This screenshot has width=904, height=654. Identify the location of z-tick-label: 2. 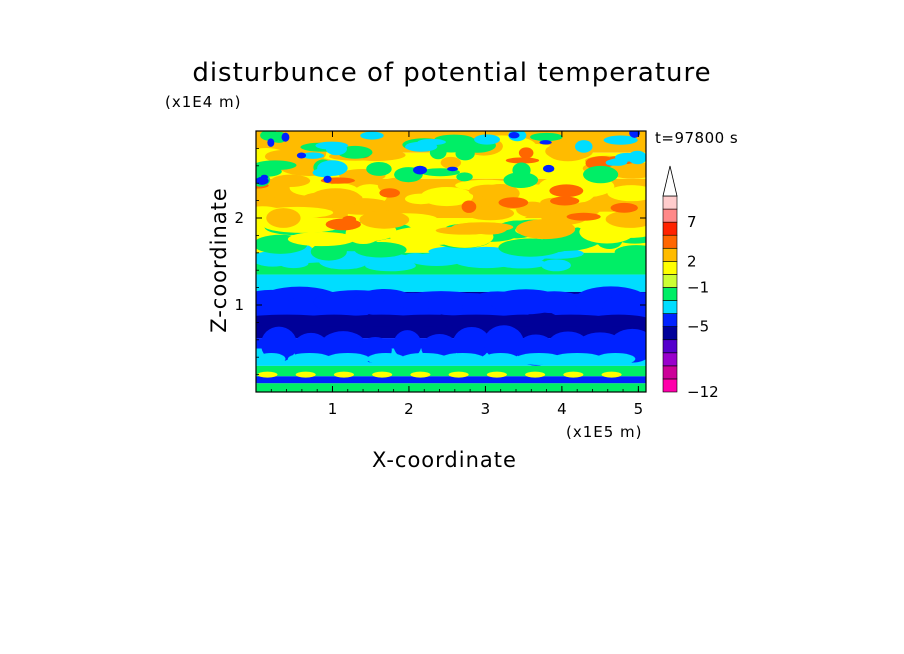
(239, 218).